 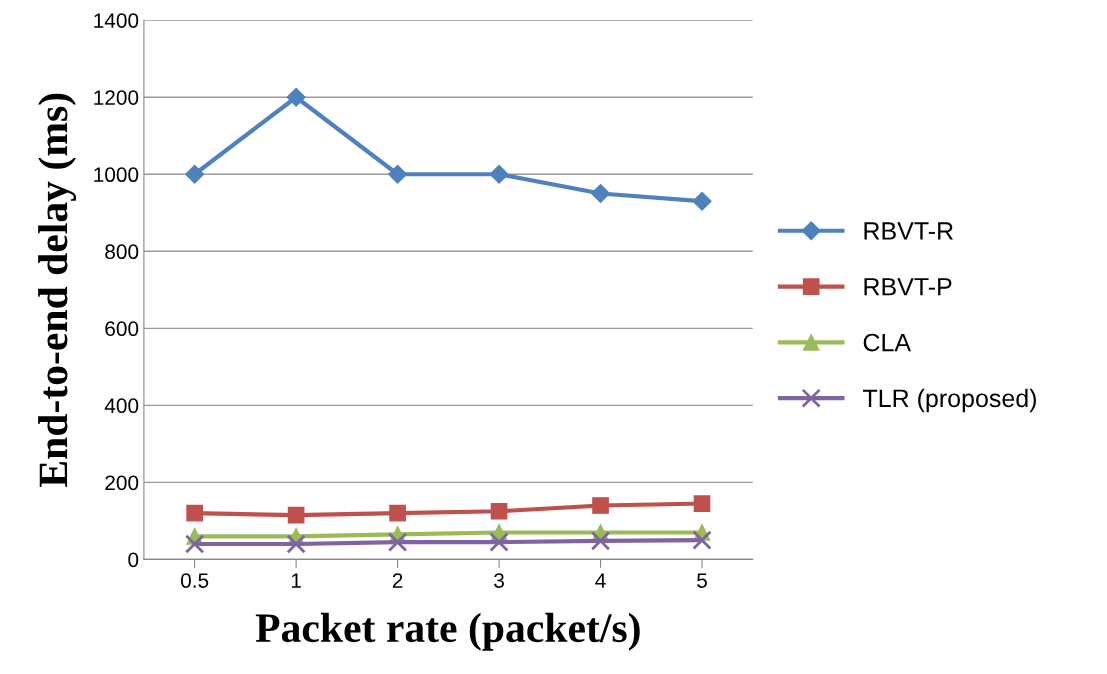 I want to click on x-tick-label: 2, so click(x=397, y=580).